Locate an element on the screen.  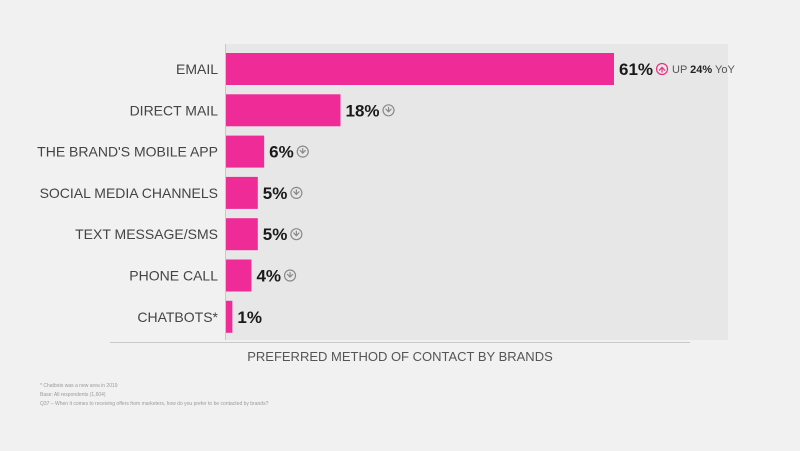
value-label-phone-call: 4% is located at coordinates (268, 276).